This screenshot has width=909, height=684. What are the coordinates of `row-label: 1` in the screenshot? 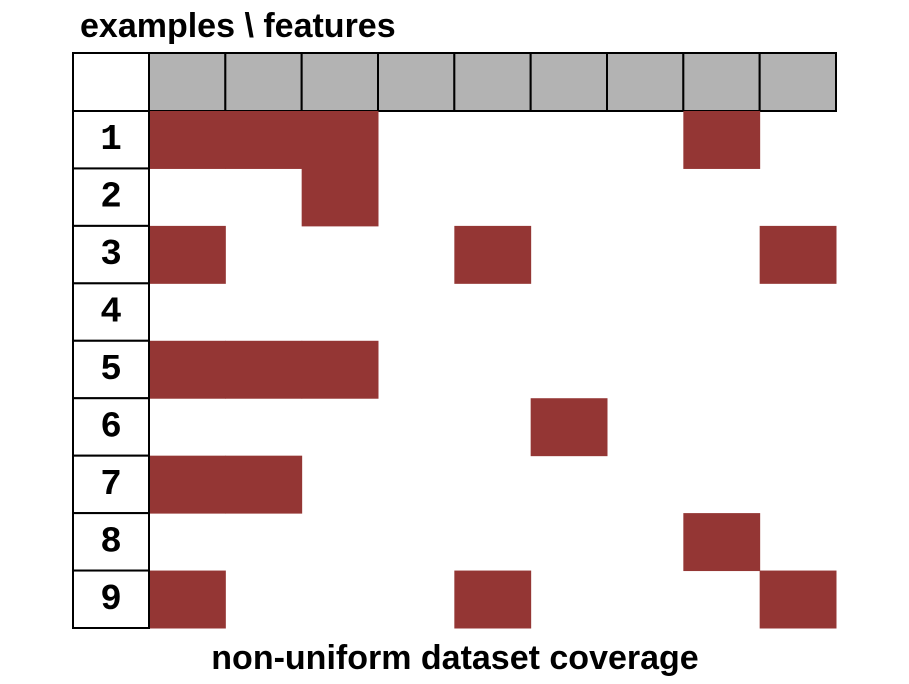 It's located at (111, 139).